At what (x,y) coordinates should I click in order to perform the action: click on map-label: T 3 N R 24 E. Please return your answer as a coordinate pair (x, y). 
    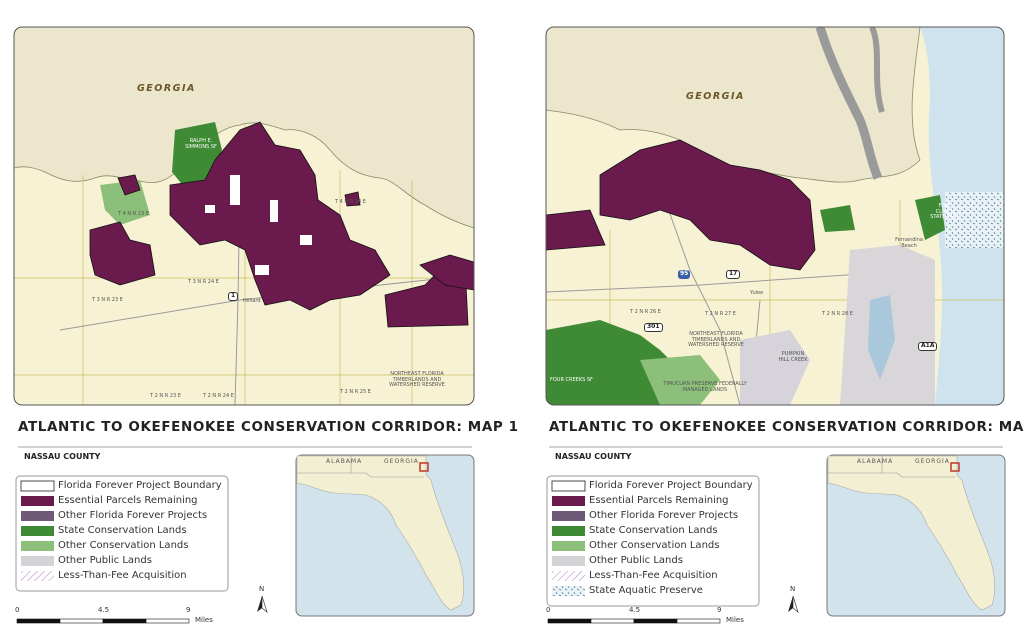
    Looking at the image, I should click on (203, 282).